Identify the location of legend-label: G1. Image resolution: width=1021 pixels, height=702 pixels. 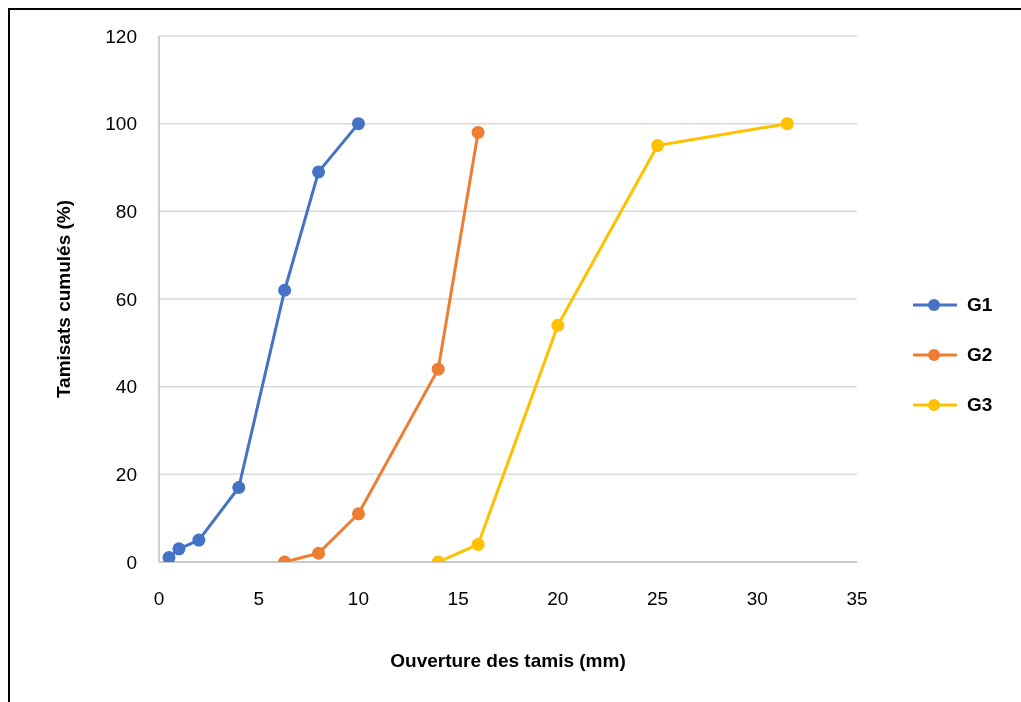
(980, 305).